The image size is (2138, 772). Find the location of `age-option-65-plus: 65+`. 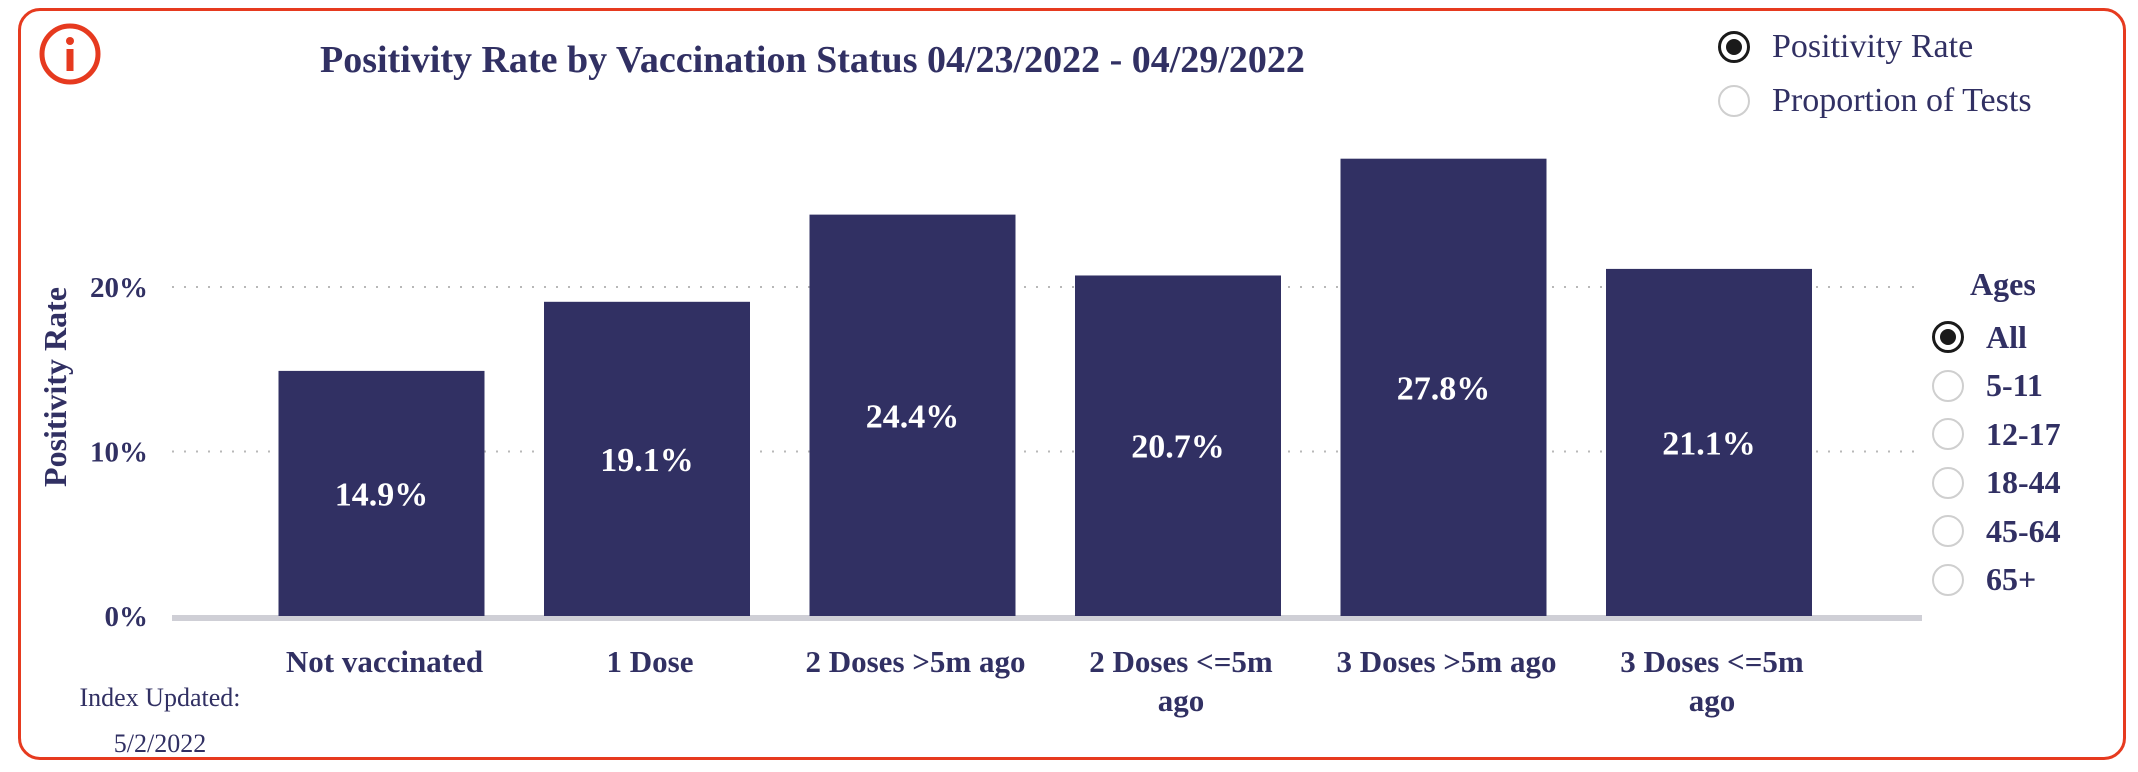

age-option-65-plus: 65+ is located at coordinates (1996, 580).